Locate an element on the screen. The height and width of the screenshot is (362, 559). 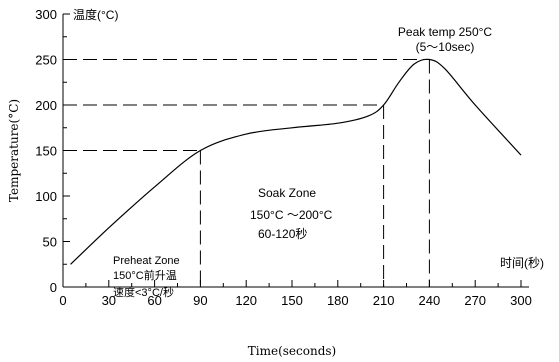
y-tick-label: 200 is located at coordinates (46, 105).